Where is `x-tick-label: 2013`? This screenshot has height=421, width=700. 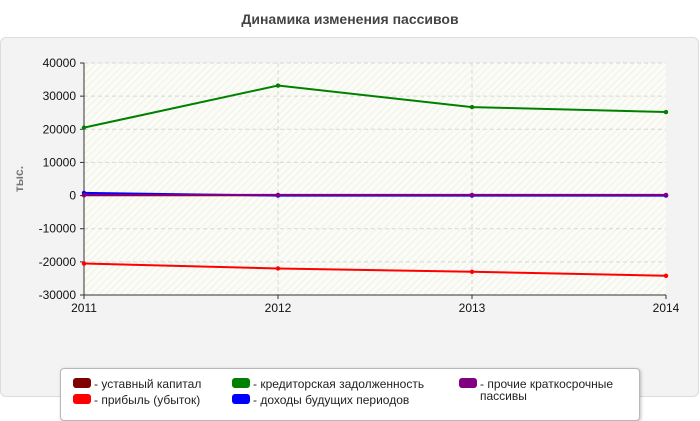
x-tick-label: 2013 is located at coordinates (472, 308).